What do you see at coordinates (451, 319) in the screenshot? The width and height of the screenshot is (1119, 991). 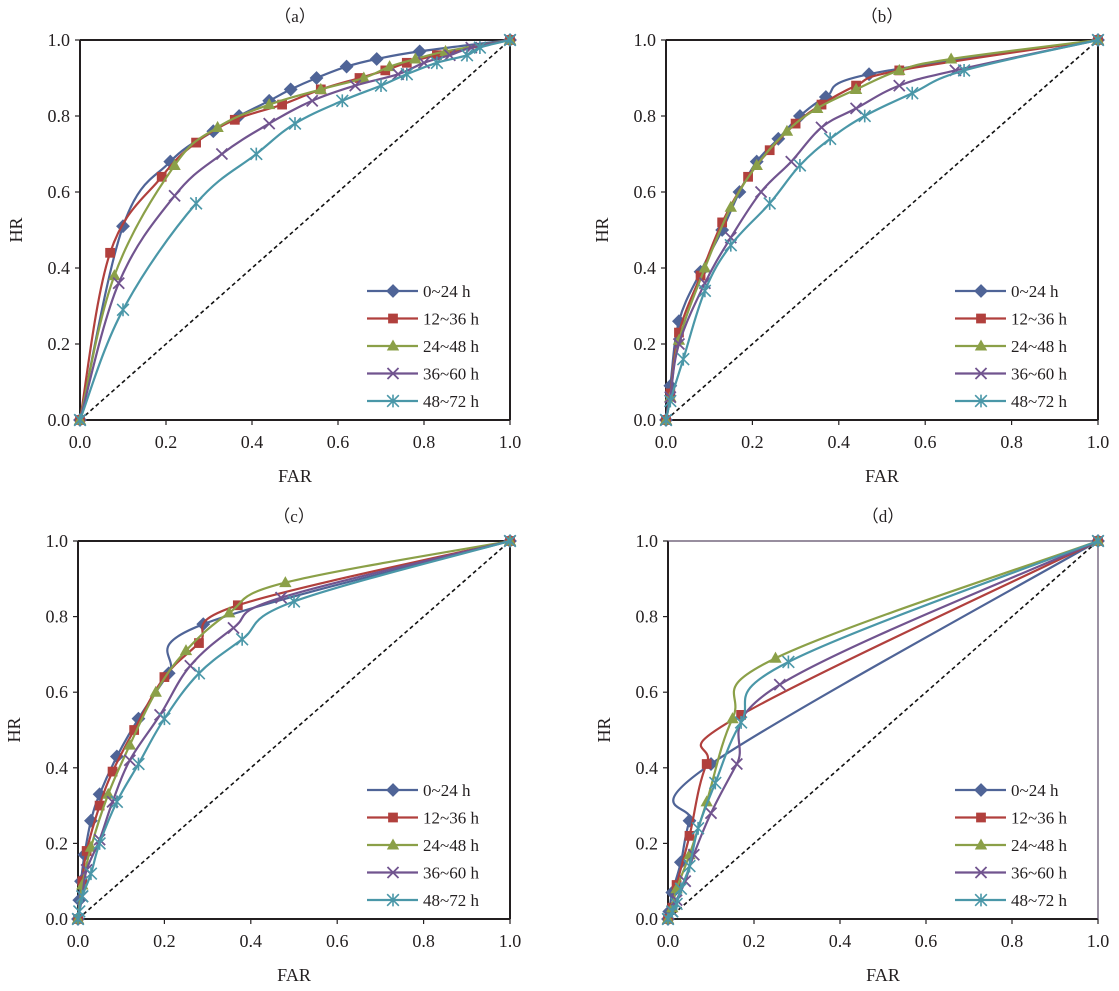 I see `legend-label: 12~36 h` at bounding box center [451, 319].